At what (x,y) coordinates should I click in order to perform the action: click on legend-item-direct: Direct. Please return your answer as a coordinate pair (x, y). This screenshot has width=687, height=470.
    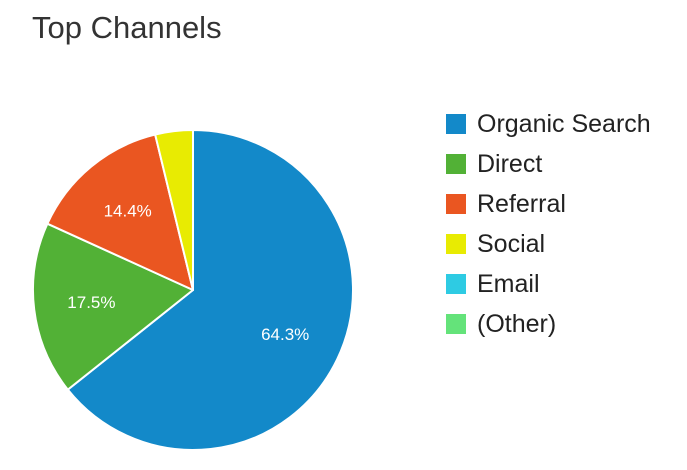
    Looking at the image, I should click on (548, 164).